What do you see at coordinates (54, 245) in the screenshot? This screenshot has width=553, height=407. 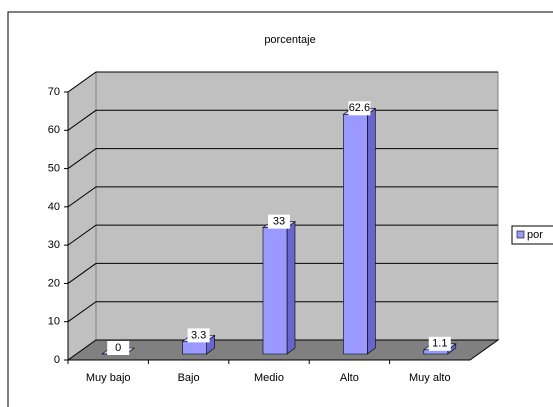 I see `y-tick-label: 30` at bounding box center [54, 245].